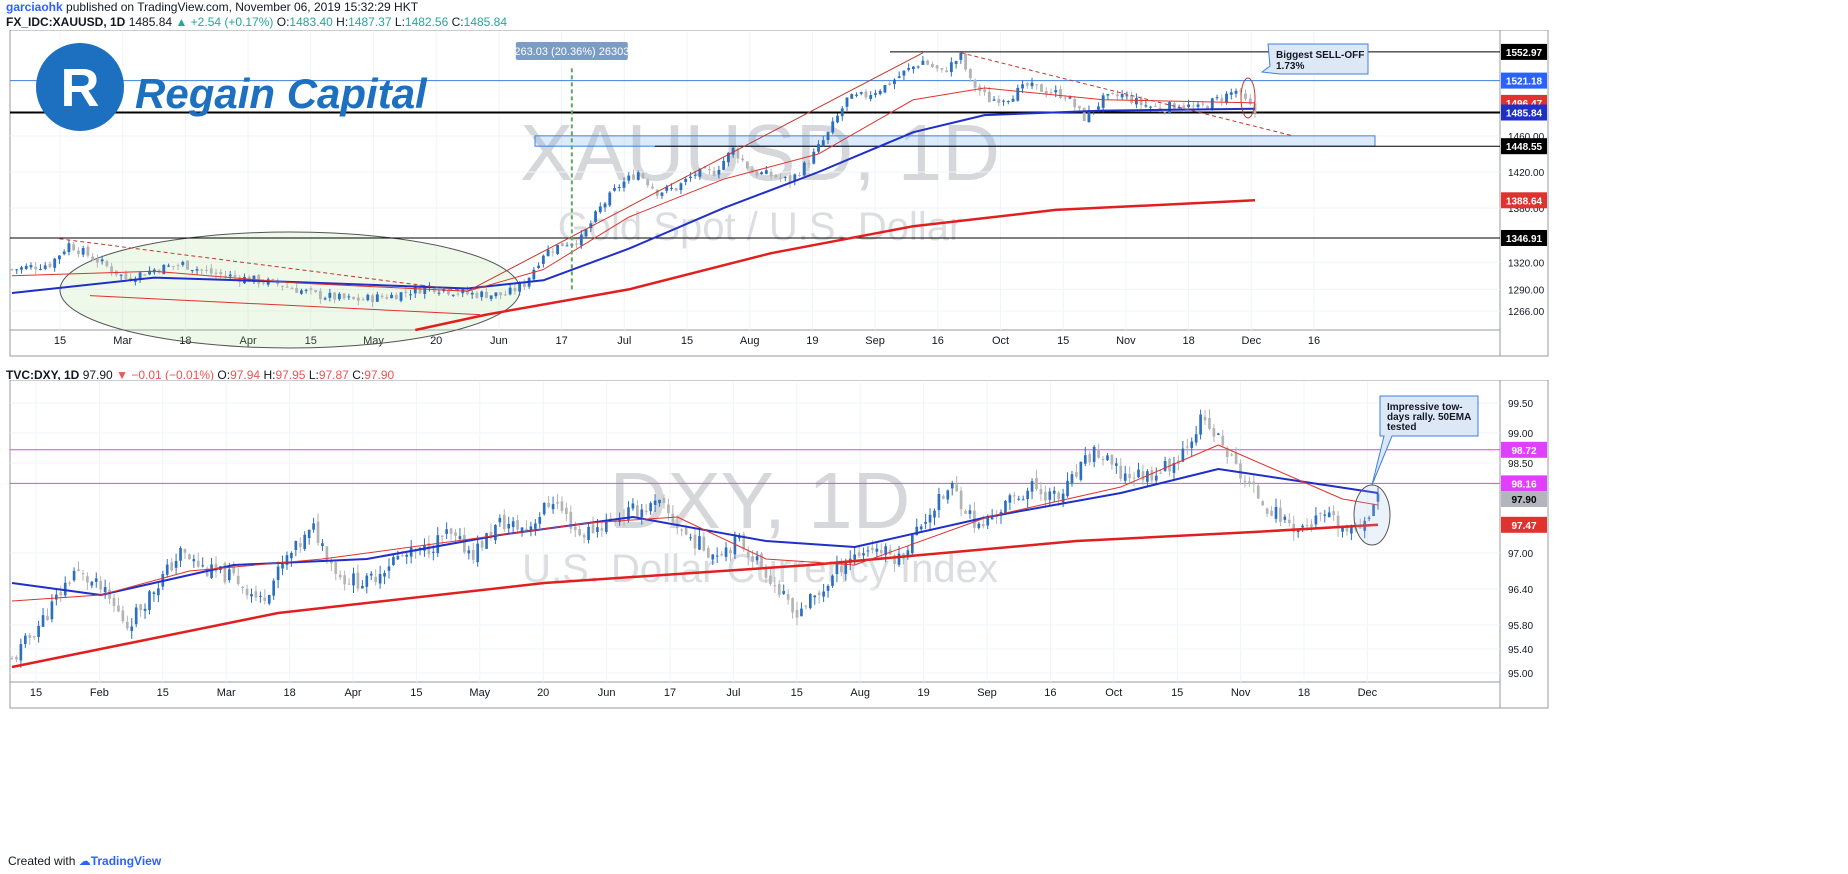 This screenshot has width=1848, height=874. Describe the element at coordinates (245, 375) in the screenshot. I see `dxy-open: 97.94` at that location.